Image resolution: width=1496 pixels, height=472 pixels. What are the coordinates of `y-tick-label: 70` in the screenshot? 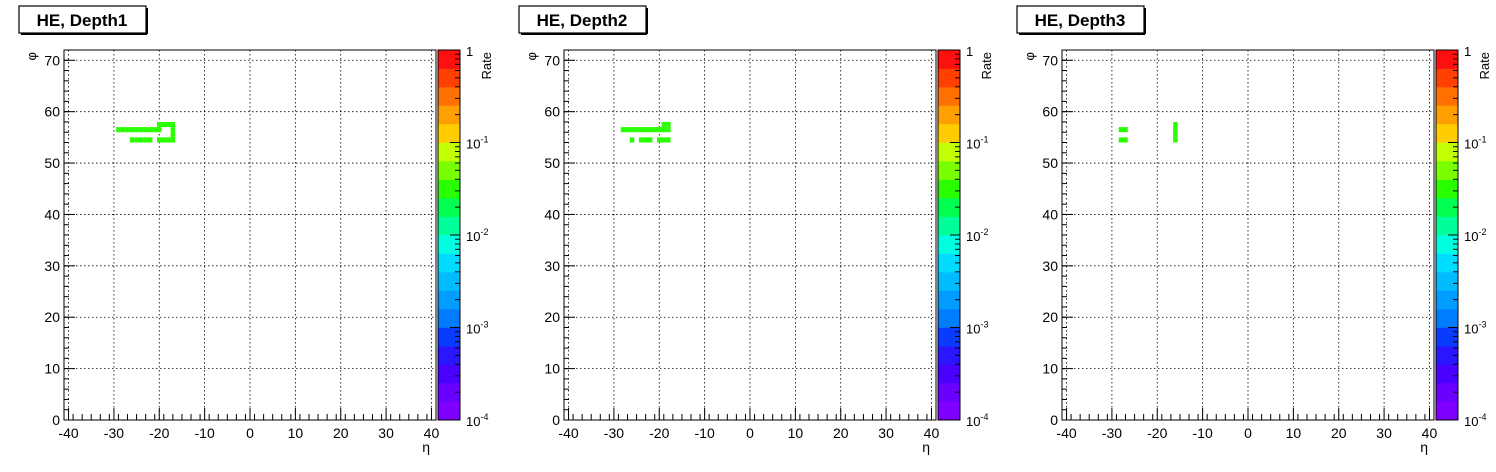 It's located at (552, 60).